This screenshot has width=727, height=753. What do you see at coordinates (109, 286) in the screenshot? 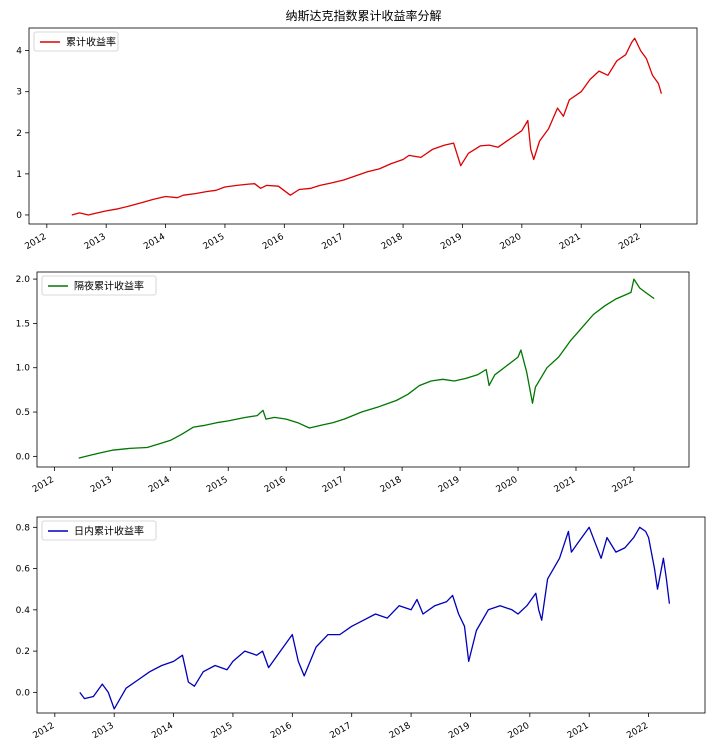
I see `legend-label: 隔夜累计收益率` at bounding box center [109, 286].